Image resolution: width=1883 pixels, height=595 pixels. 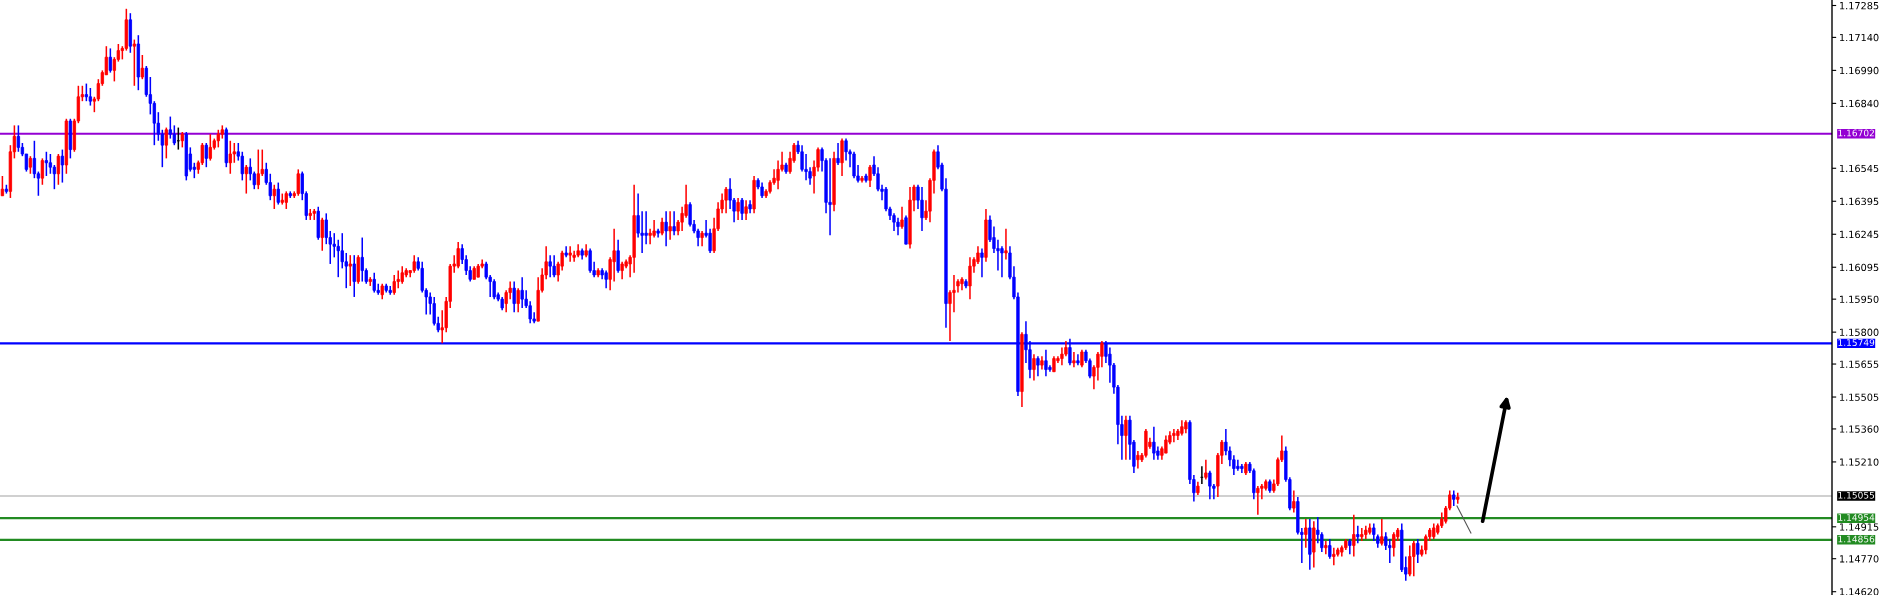 What do you see at coordinates (1859, 37) in the screenshot?
I see `y-tick-label: 1.17140` at bounding box center [1859, 37].